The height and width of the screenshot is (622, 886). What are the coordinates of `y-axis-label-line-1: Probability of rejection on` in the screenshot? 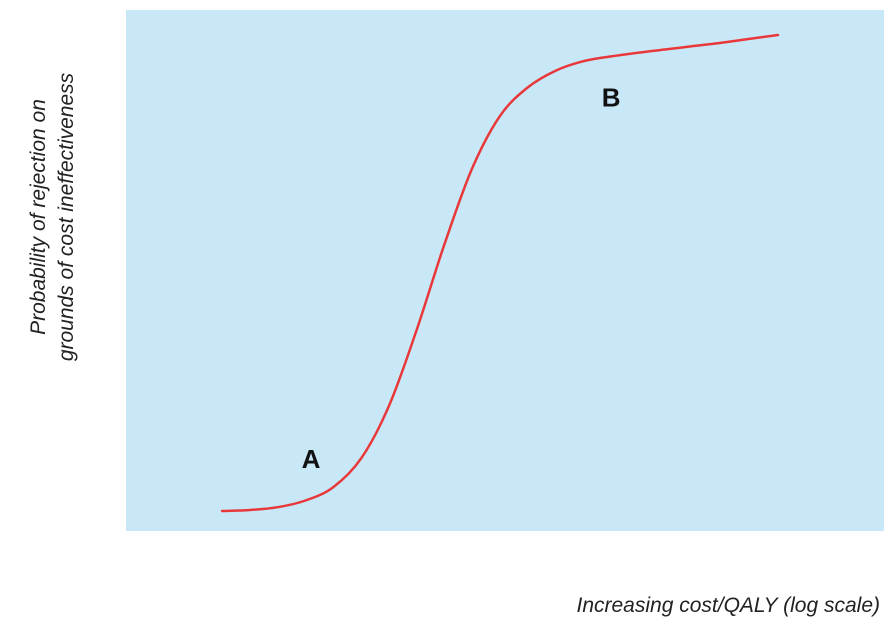 It's located at (38, 217).